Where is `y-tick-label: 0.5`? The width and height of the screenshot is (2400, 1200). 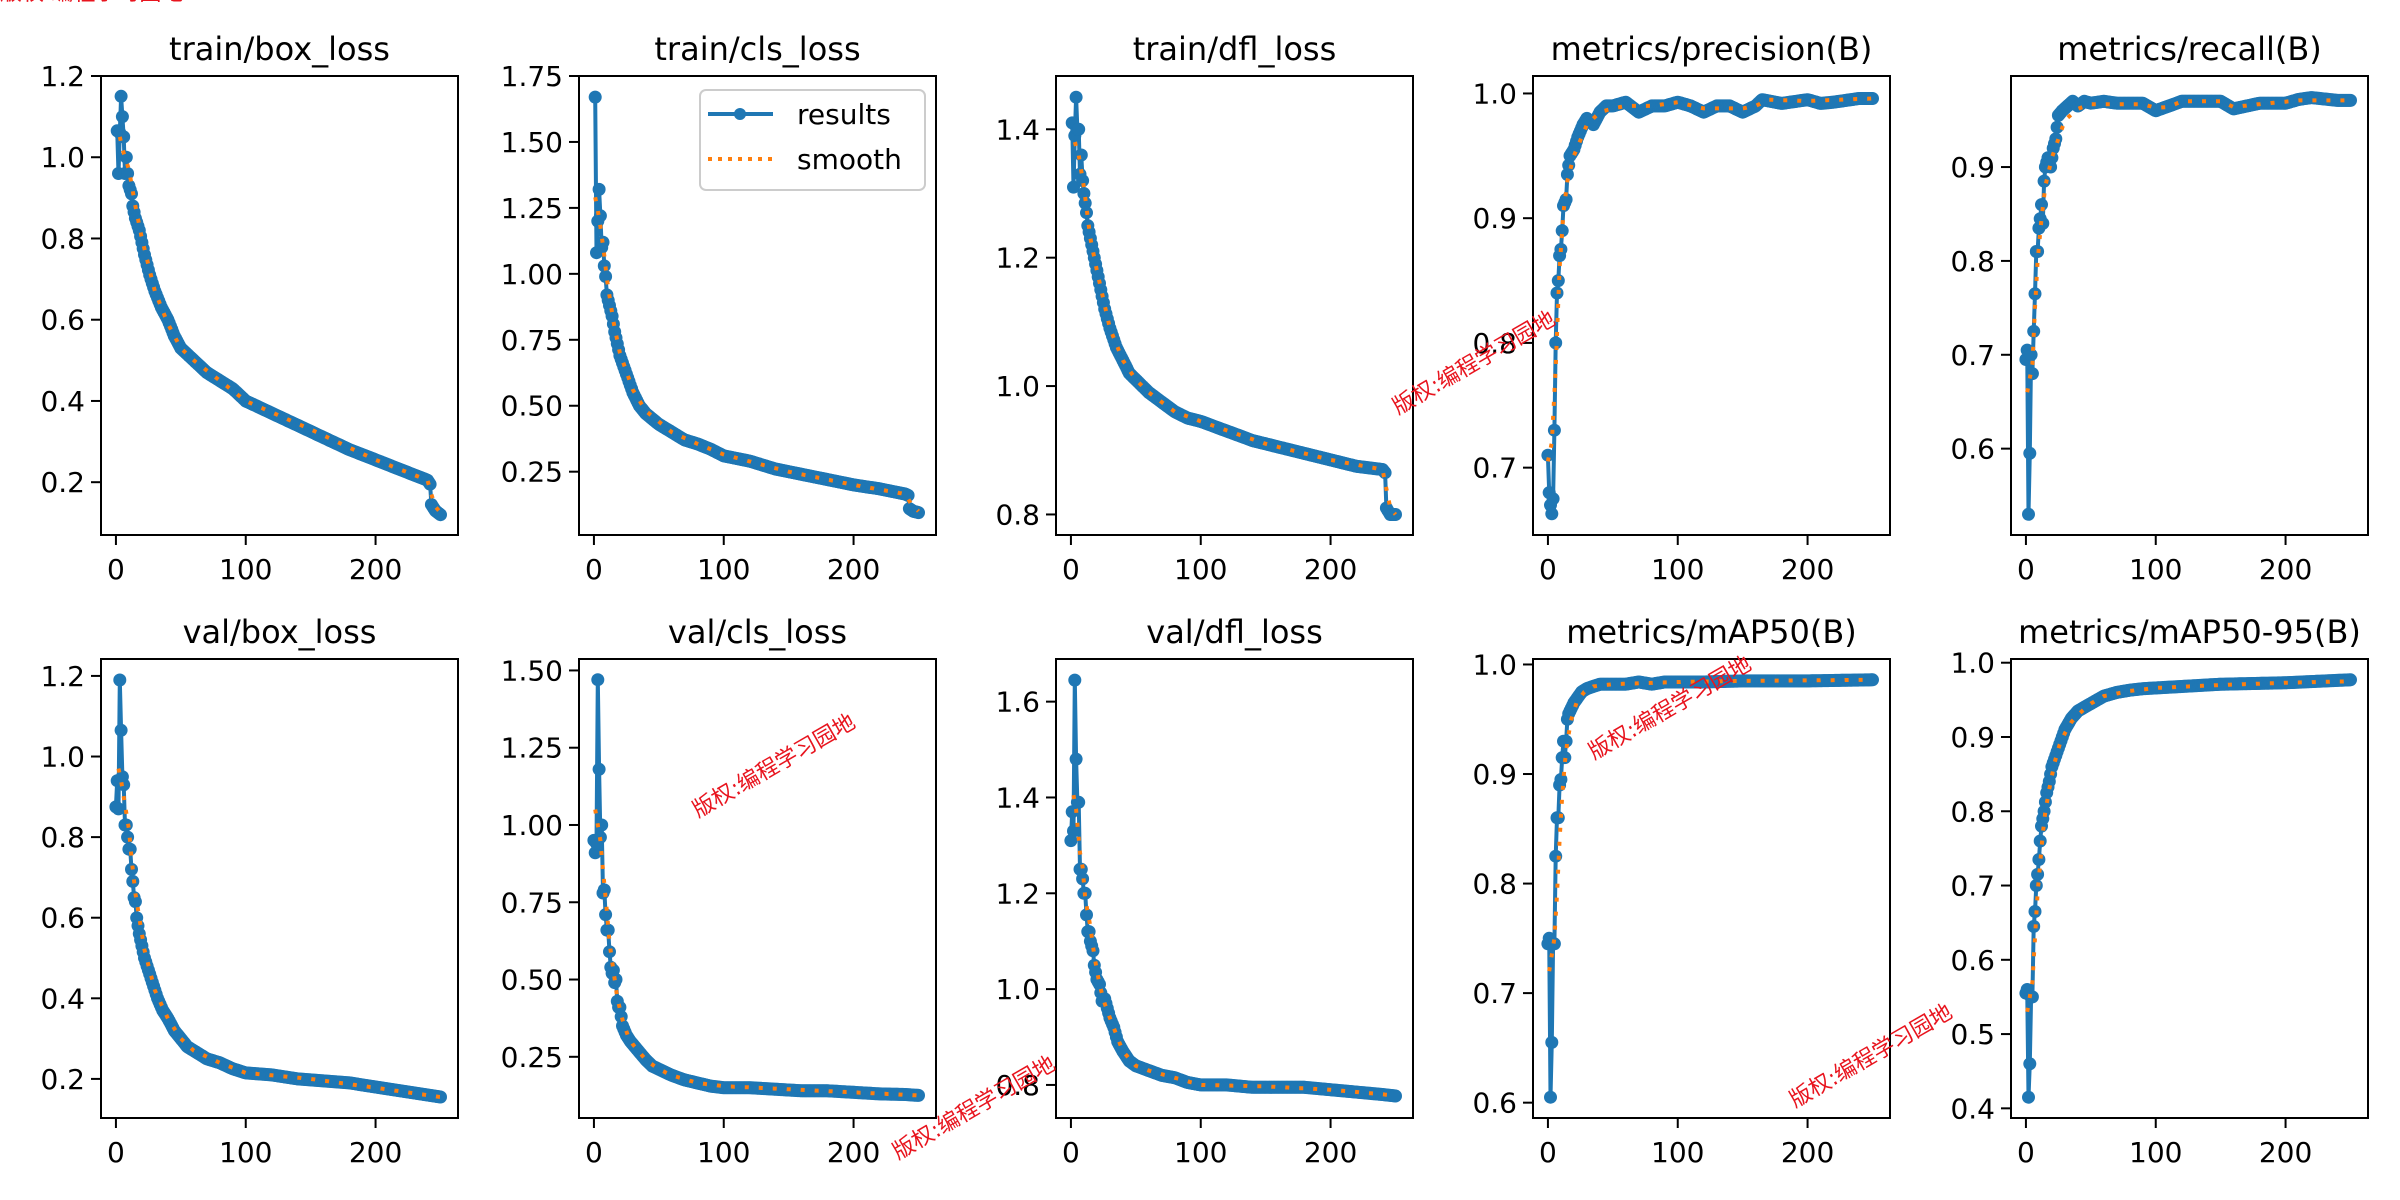 y-tick-label: 0.5 is located at coordinates (1972, 1034).